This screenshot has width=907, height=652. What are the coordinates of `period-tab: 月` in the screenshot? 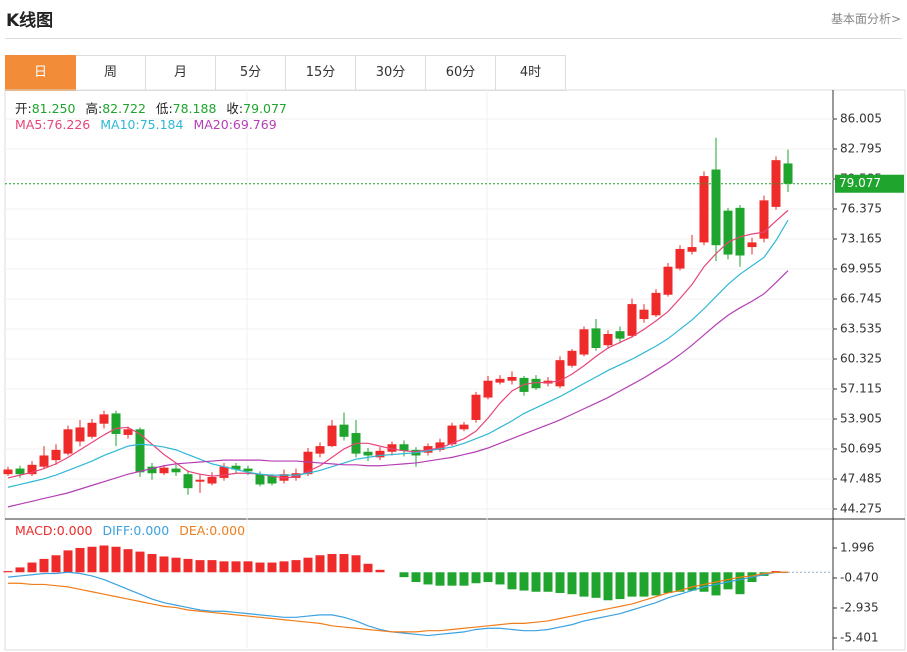 It's located at (181, 73).